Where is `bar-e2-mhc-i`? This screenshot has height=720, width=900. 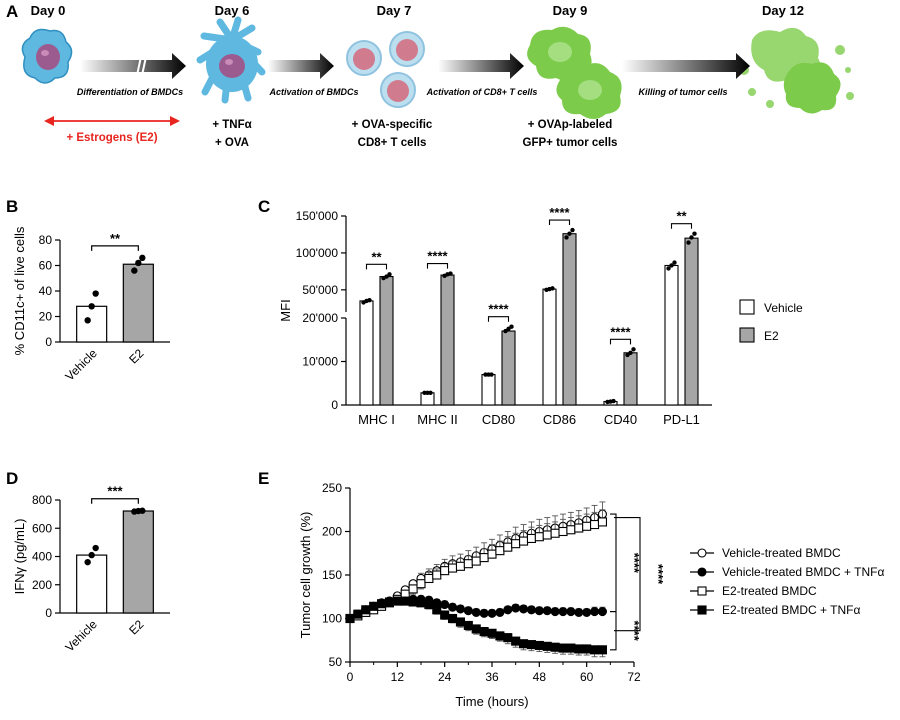 bar-e2-mhc-i is located at coordinates (386, 341).